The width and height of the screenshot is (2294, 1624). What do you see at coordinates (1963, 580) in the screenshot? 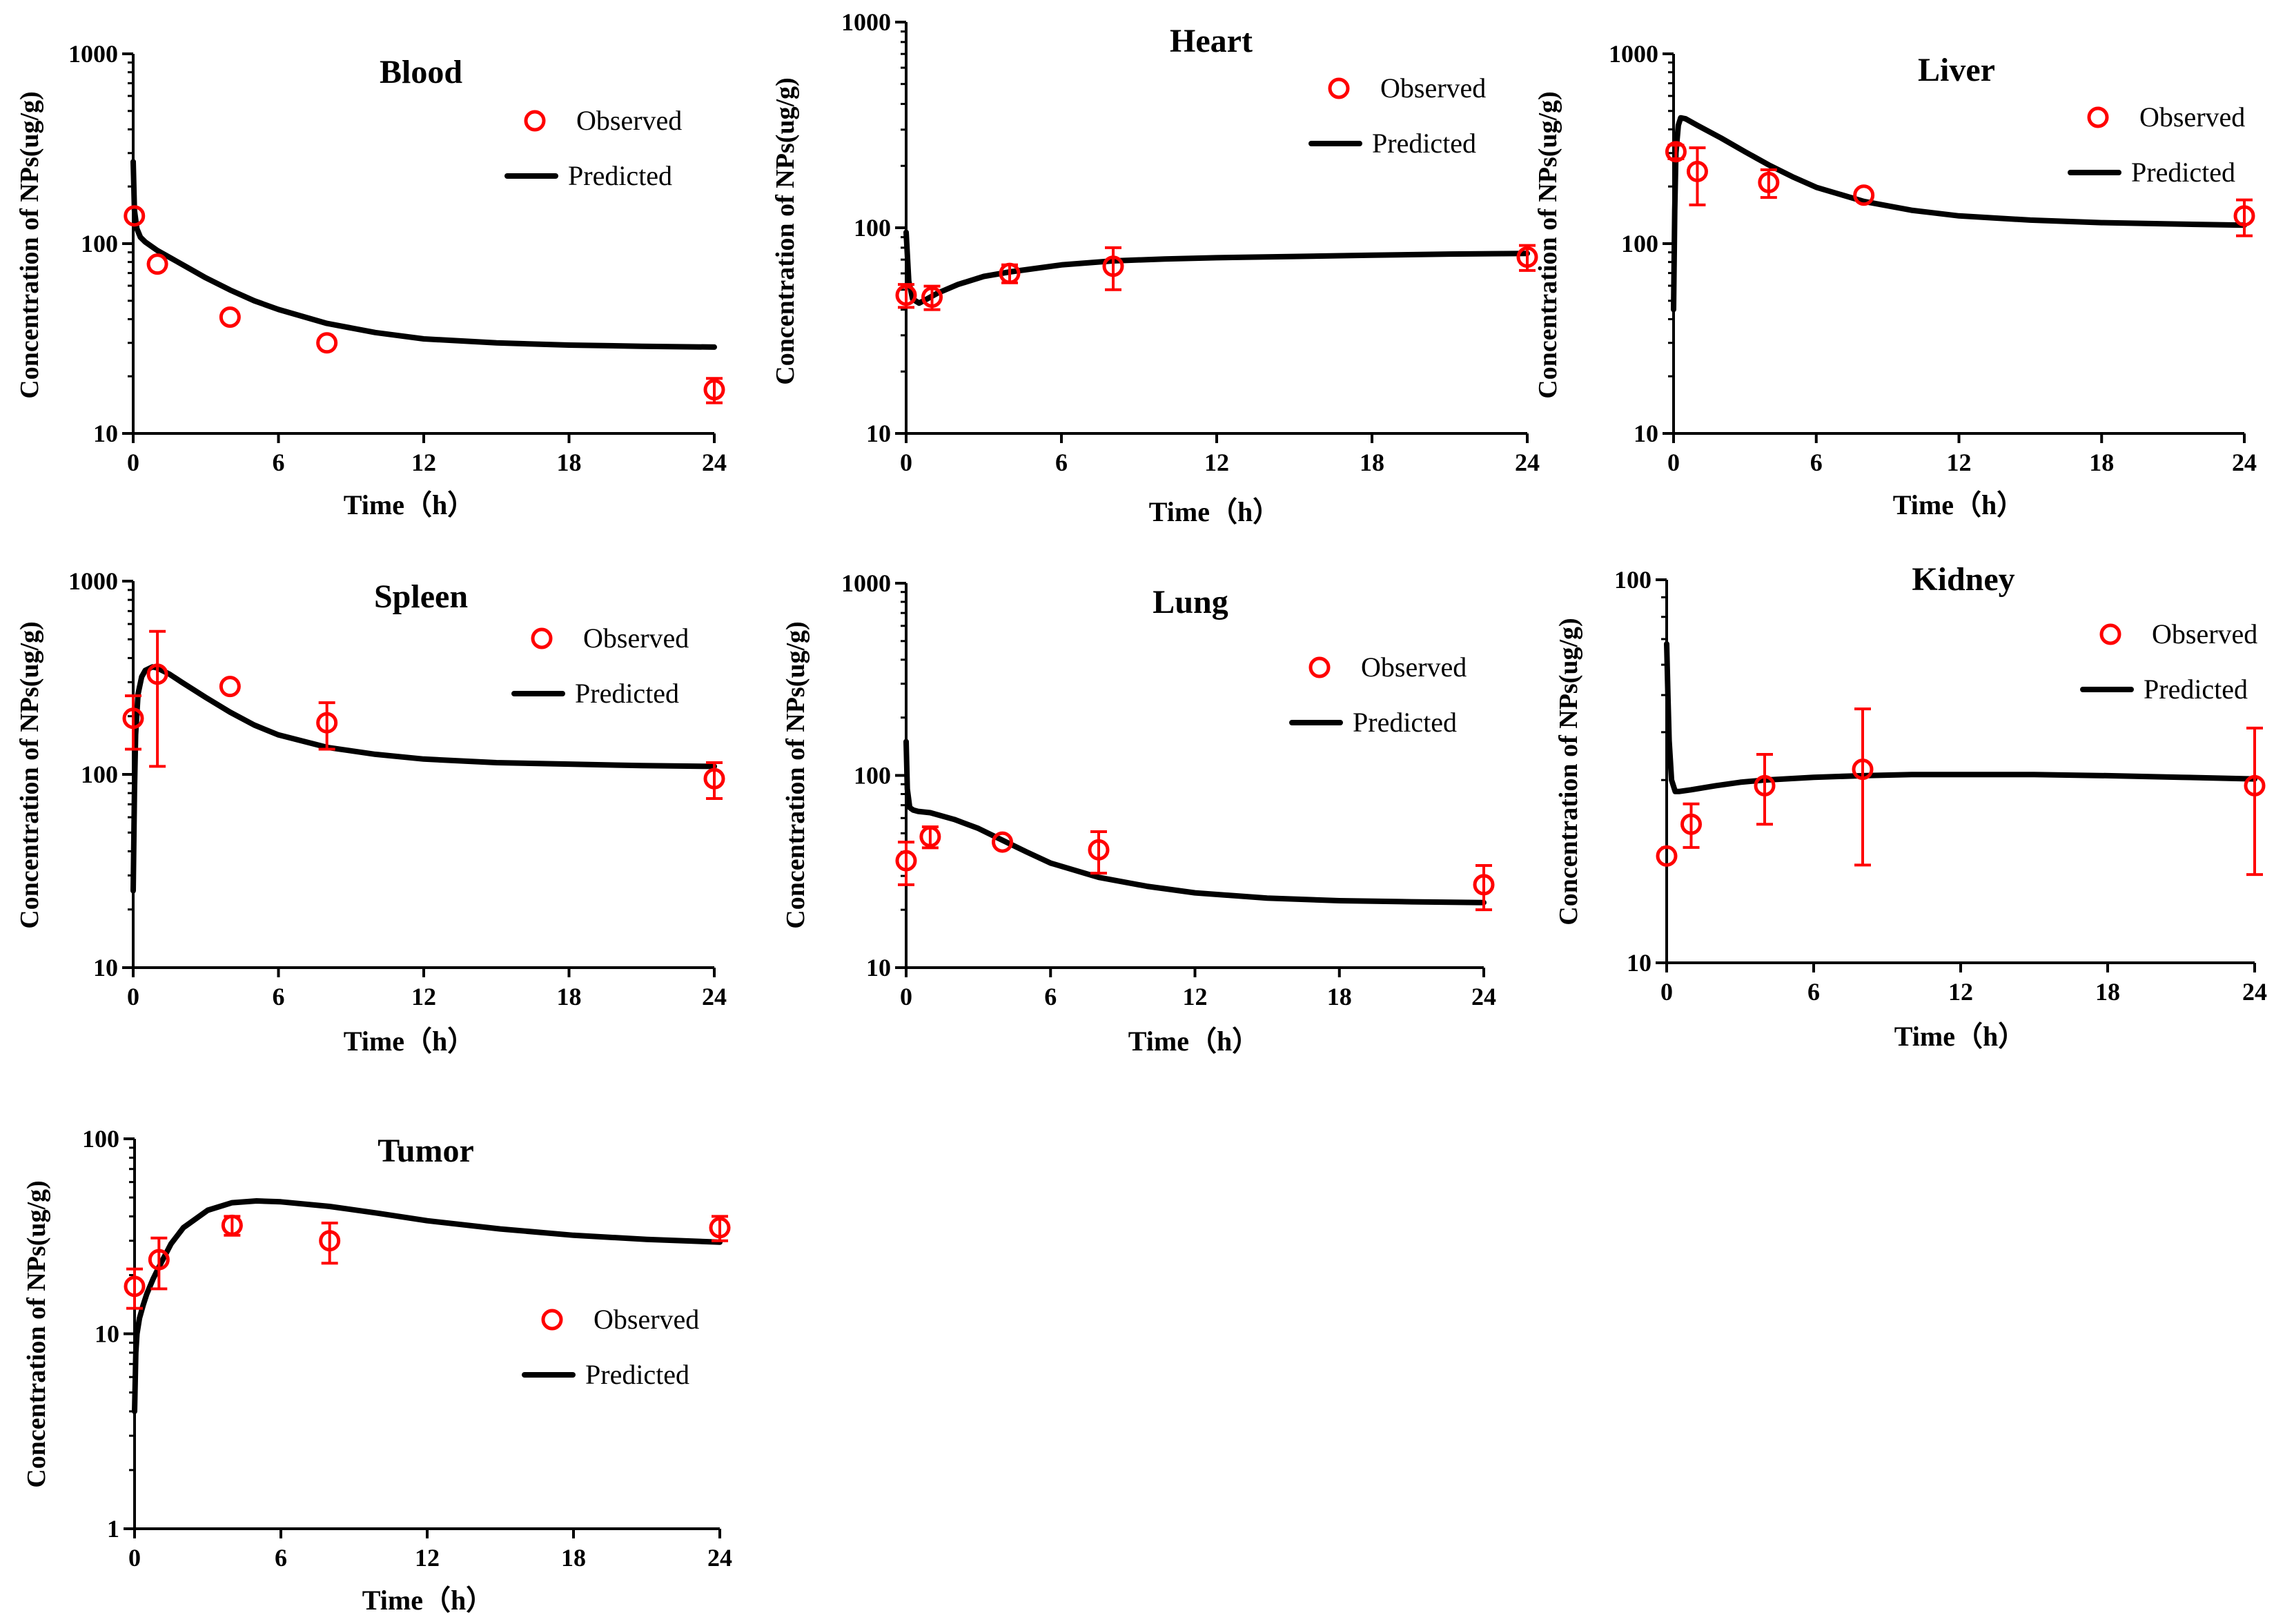
I see `panel-title: Kidney` at bounding box center [1963, 580].